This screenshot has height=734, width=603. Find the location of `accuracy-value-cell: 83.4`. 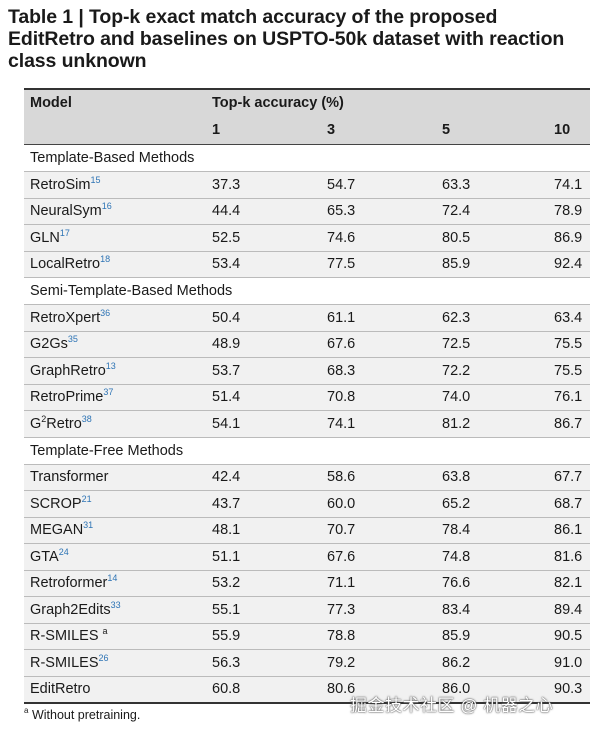

accuracy-value-cell: 83.4 is located at coordinates (492, 610).